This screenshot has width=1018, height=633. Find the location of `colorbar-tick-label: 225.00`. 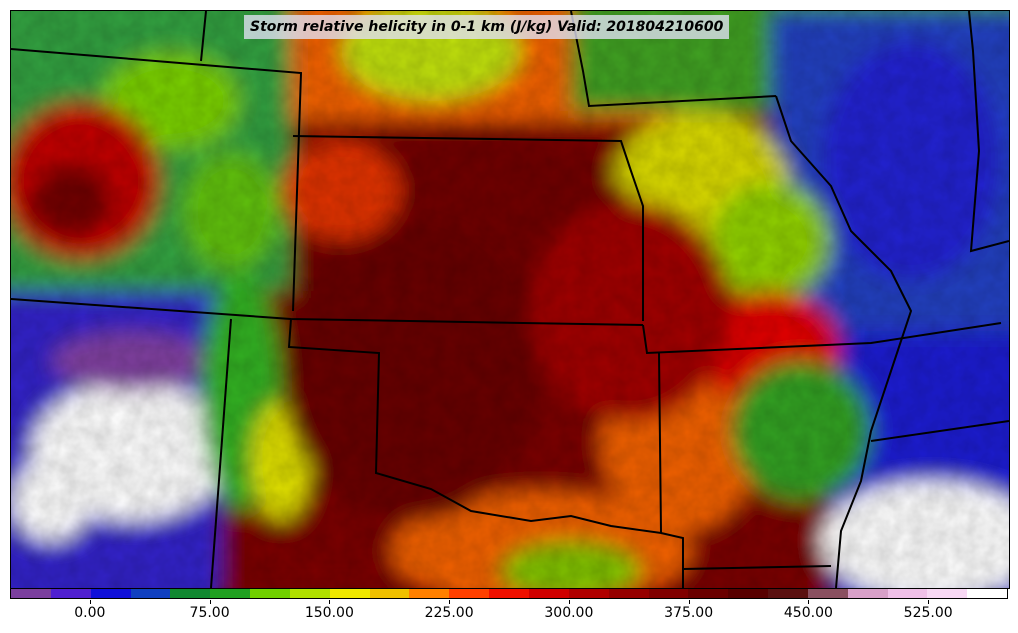

colorbar-tick-label: 225.00 is located at coordinates (449, 613).